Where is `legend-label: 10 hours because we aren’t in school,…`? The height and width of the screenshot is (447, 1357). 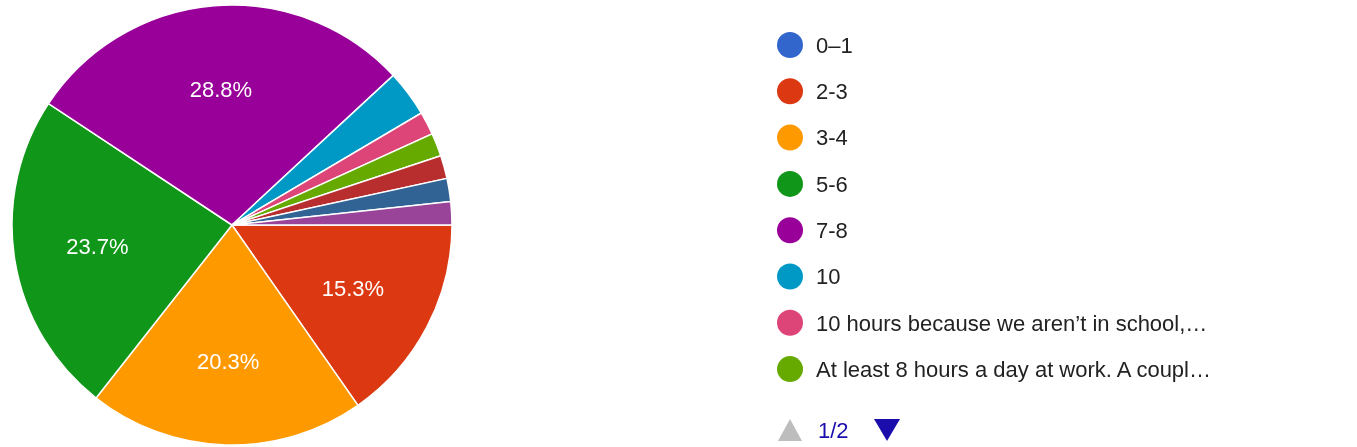 legend-label: 10 hours because we aren’t in school,… is located at coordinates (1012, 323).